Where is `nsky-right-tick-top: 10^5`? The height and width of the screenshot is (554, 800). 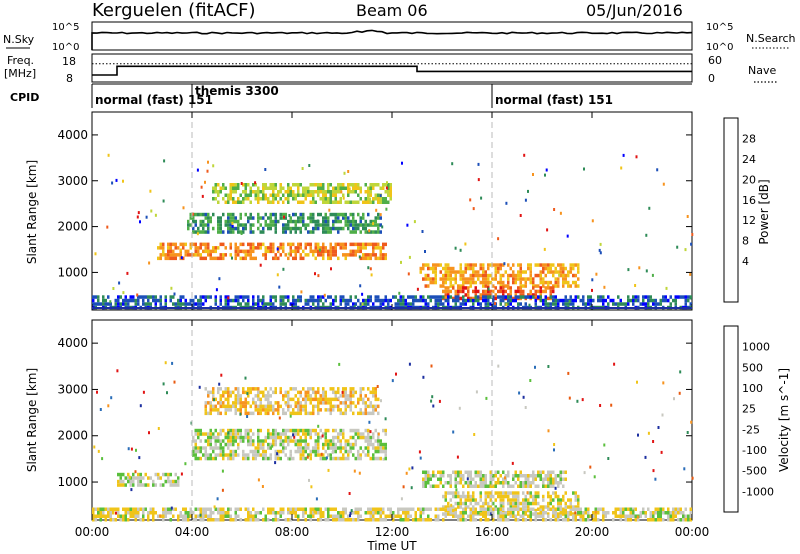 nsky-right-tick-top: 10^5 is located at coordinates (719, 27).